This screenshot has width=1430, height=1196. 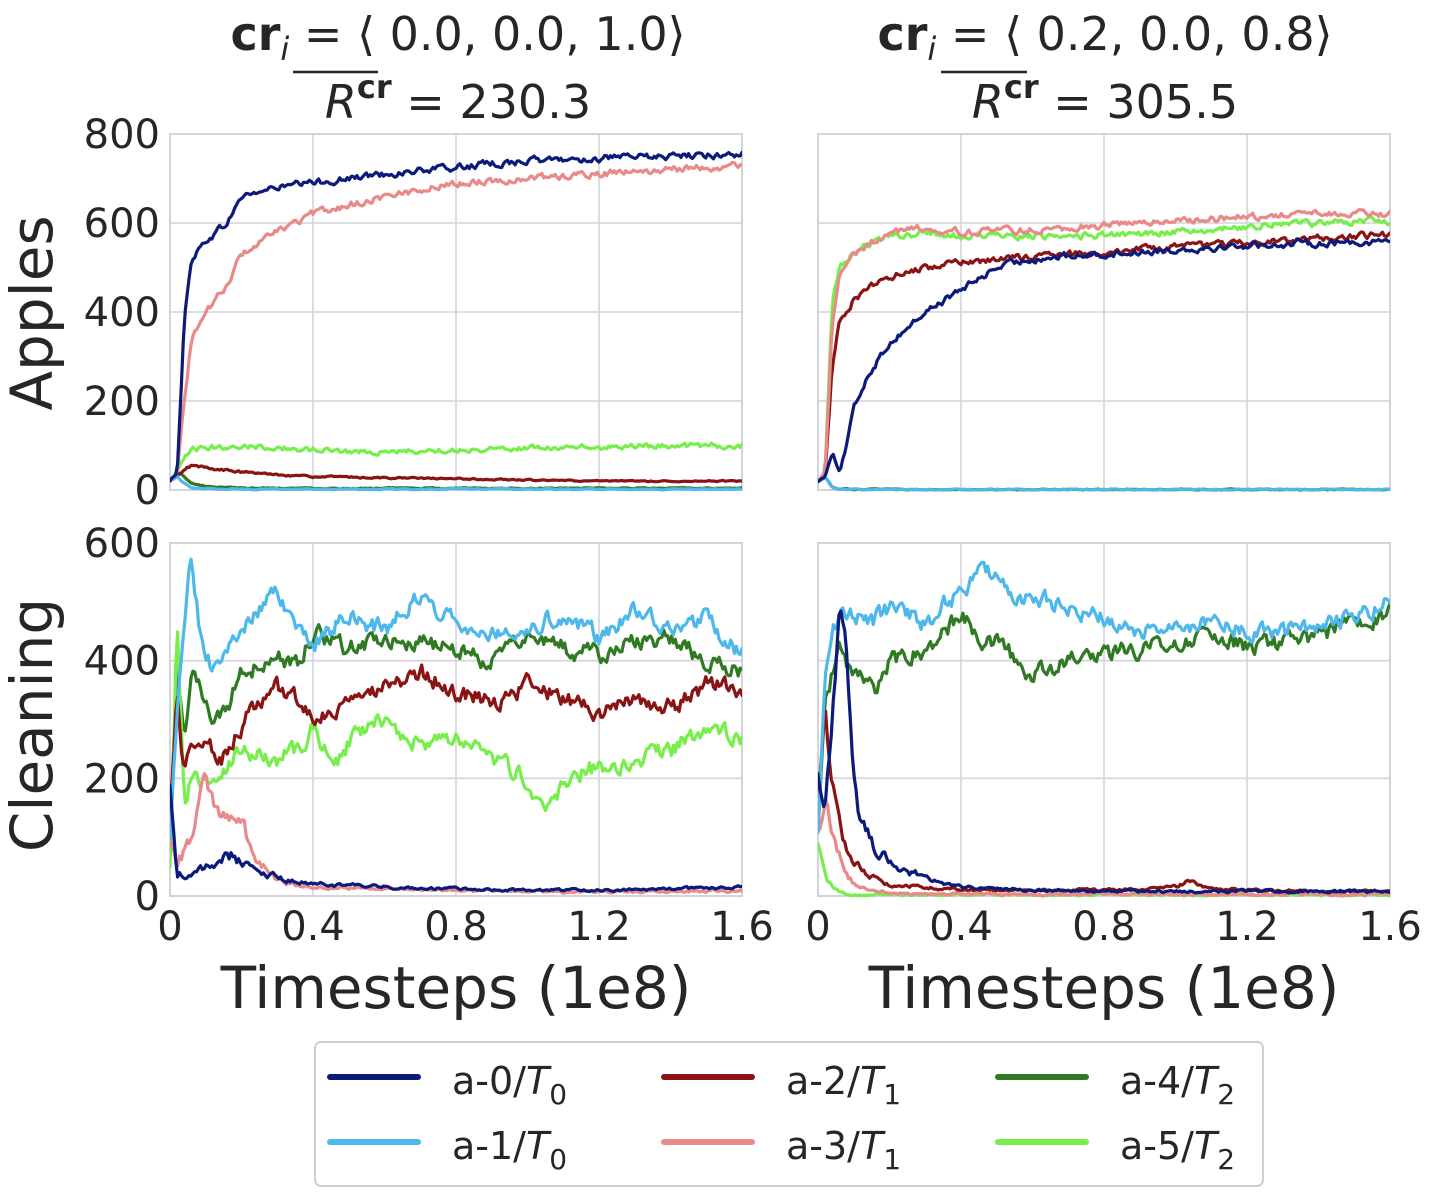 I want to click on legend-label: a-3/T1, so click(x=843, y=1150).